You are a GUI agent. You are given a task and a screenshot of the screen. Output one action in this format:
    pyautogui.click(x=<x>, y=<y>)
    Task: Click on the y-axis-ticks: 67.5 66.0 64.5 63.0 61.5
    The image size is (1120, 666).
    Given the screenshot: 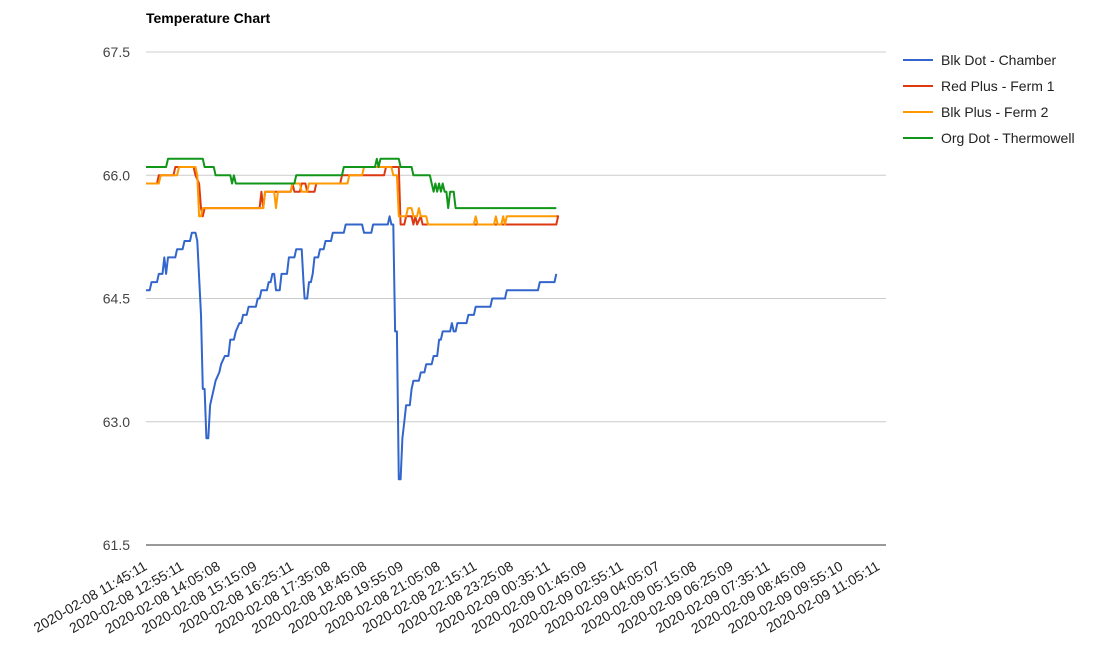 What is the action you would take?
    pyautogui.click(x=116, y=298)
    